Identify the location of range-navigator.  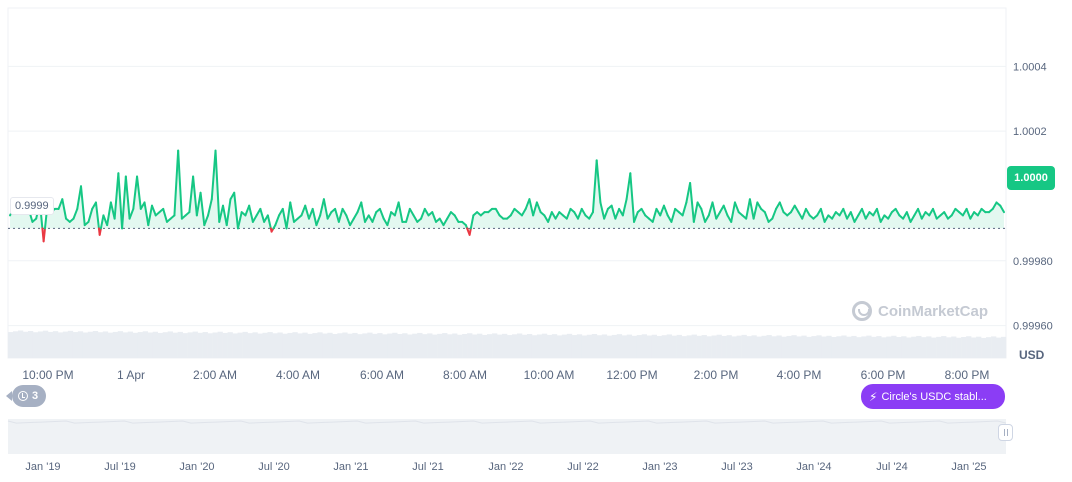
(507, 436).